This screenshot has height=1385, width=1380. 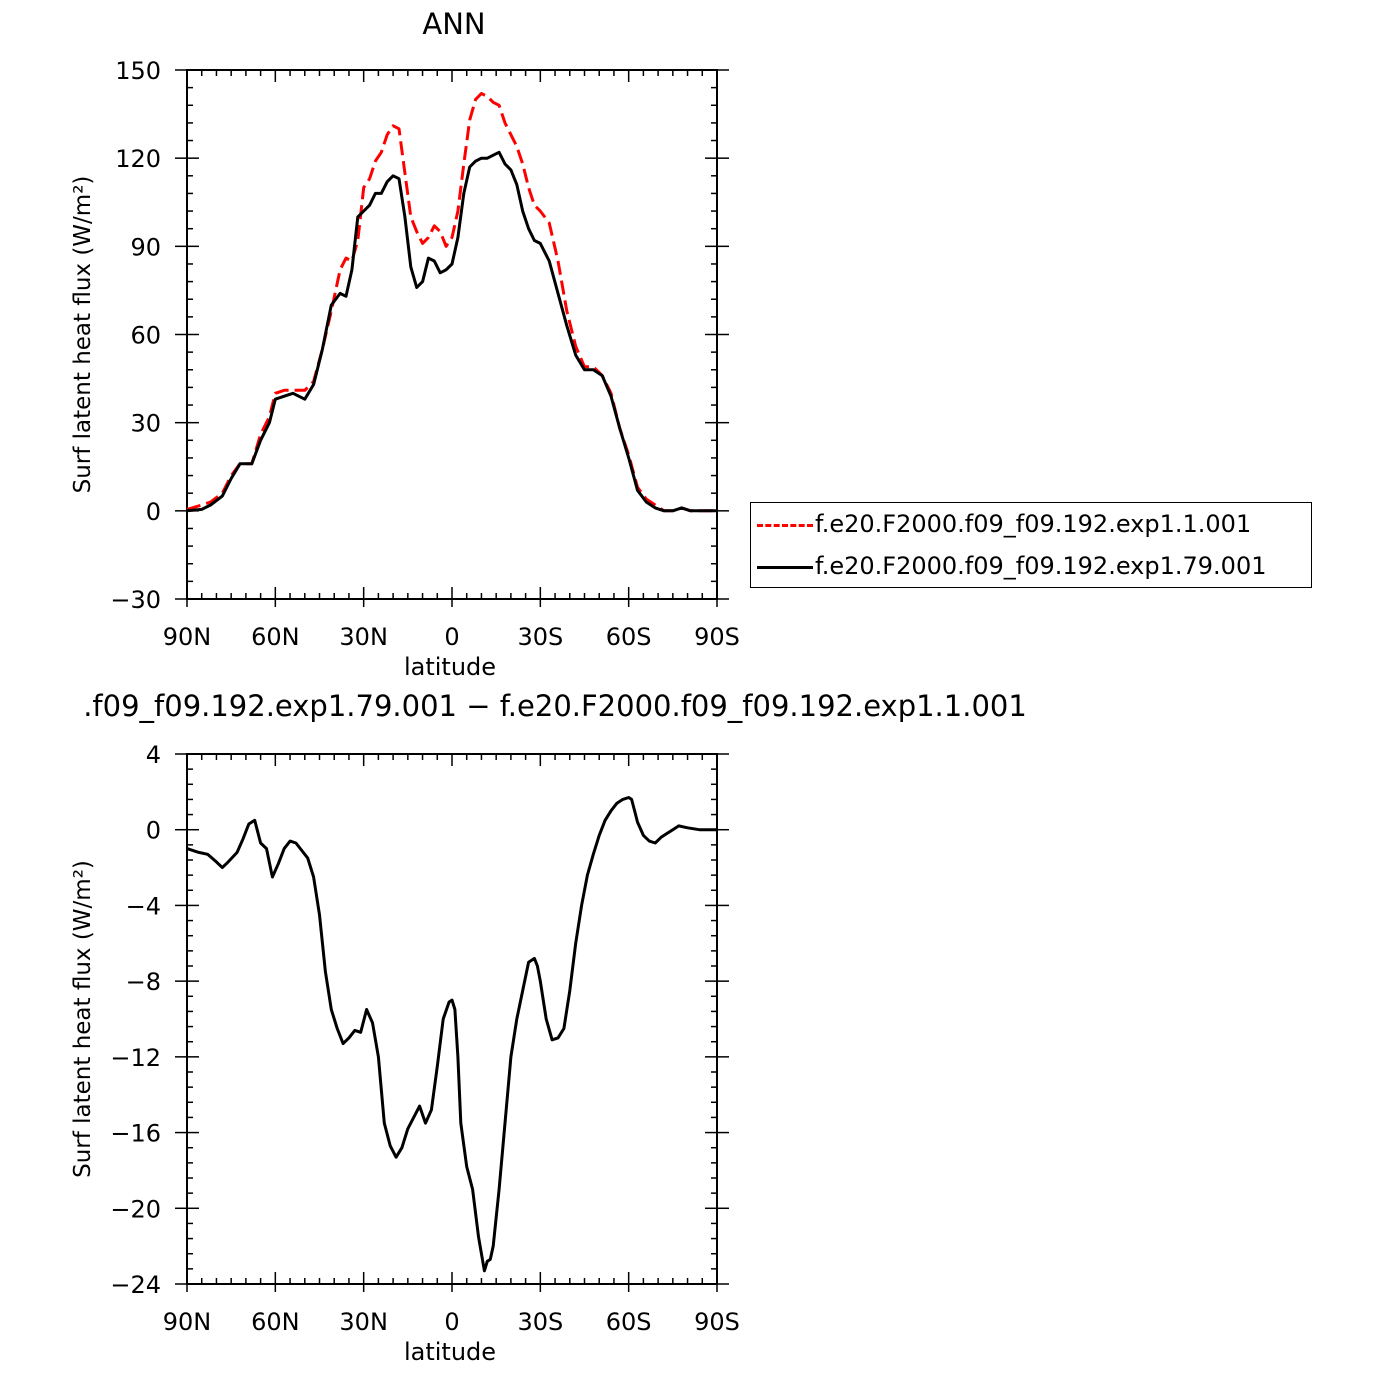 I want to click on y-tick-label: −16, so click(x=135, y=1134).